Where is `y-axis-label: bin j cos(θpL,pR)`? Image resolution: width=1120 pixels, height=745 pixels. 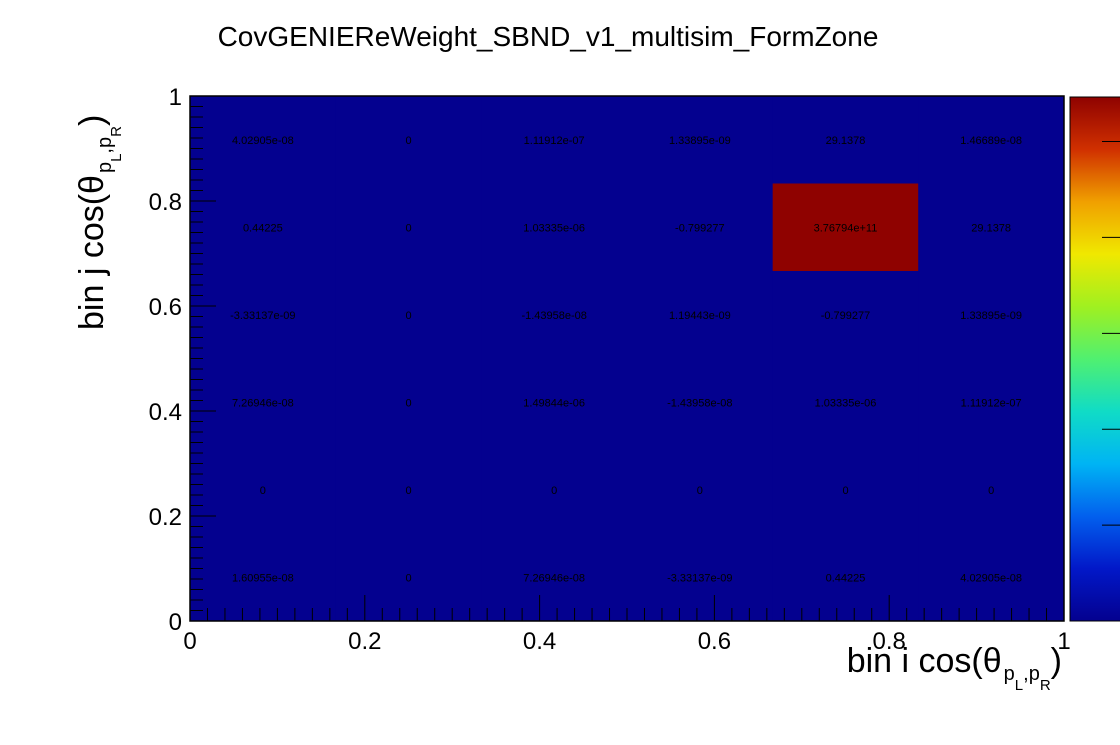
y-axis-label: bin j cos(θpL,pR) is located at coordinates (99, 222).